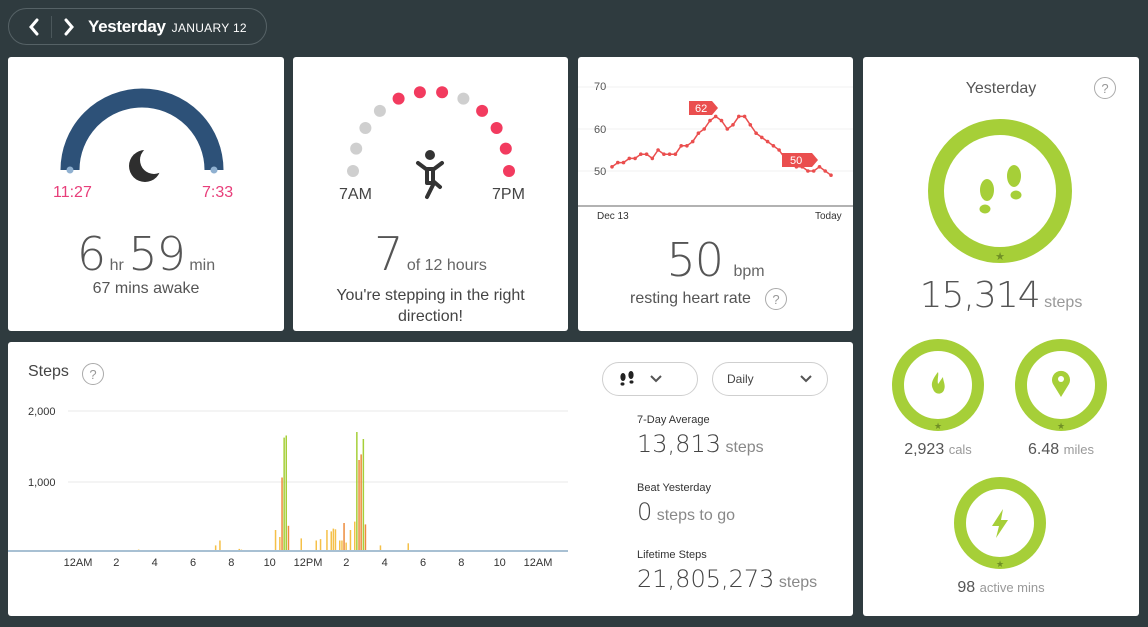 The image size is (1148, 627). What do you see at coordinates (600, 172) in the screenshot?
I see `heart-y-tick: 50` at bounding box center [600, 172].